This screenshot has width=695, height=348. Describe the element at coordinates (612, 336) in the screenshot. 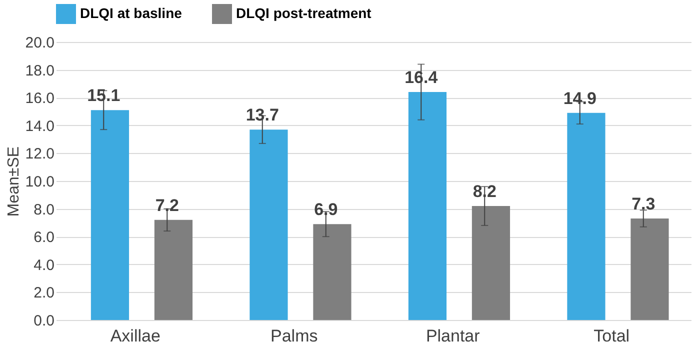

I see `x-tick-label: Total` at that location.